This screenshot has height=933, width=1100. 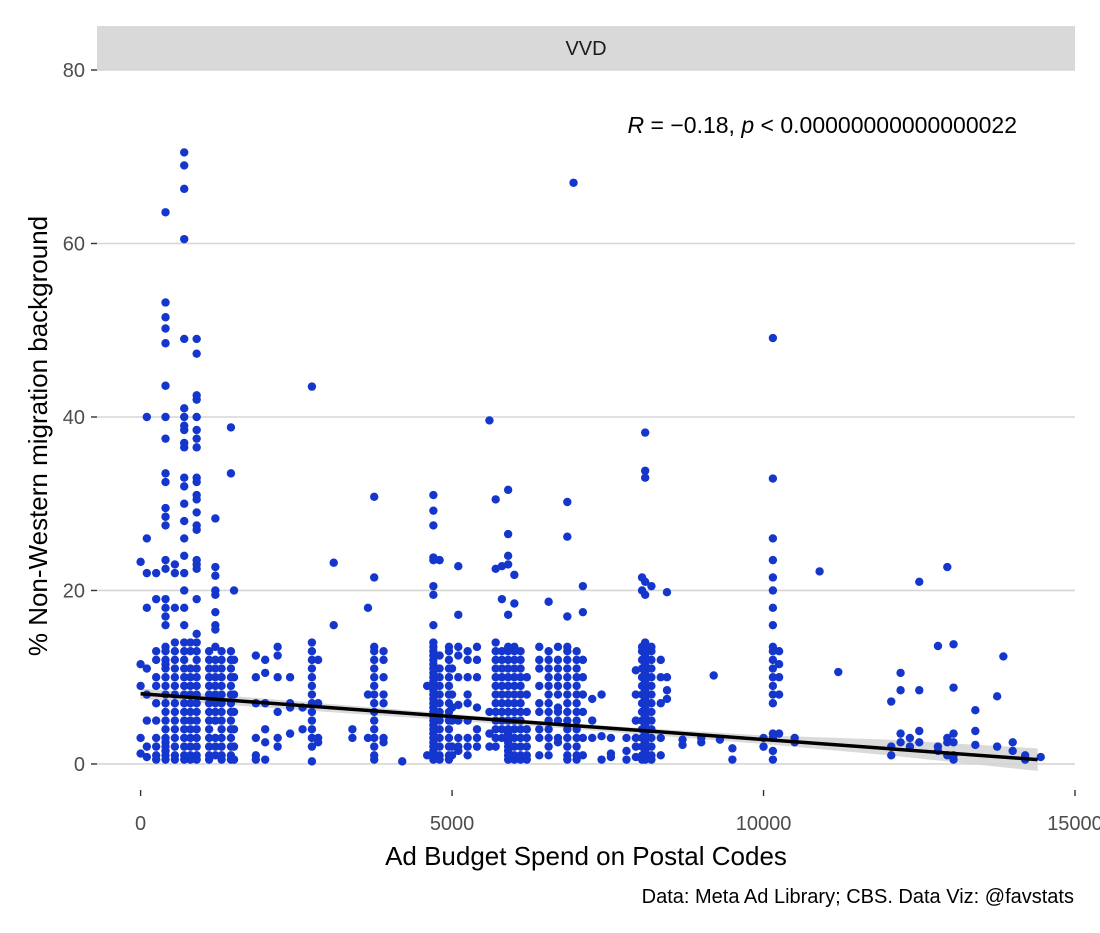 What do you see at coordinates (585, 49) in the screenshot?
I see `facet-strip-label: VVD` at bounding box center [585, 49].